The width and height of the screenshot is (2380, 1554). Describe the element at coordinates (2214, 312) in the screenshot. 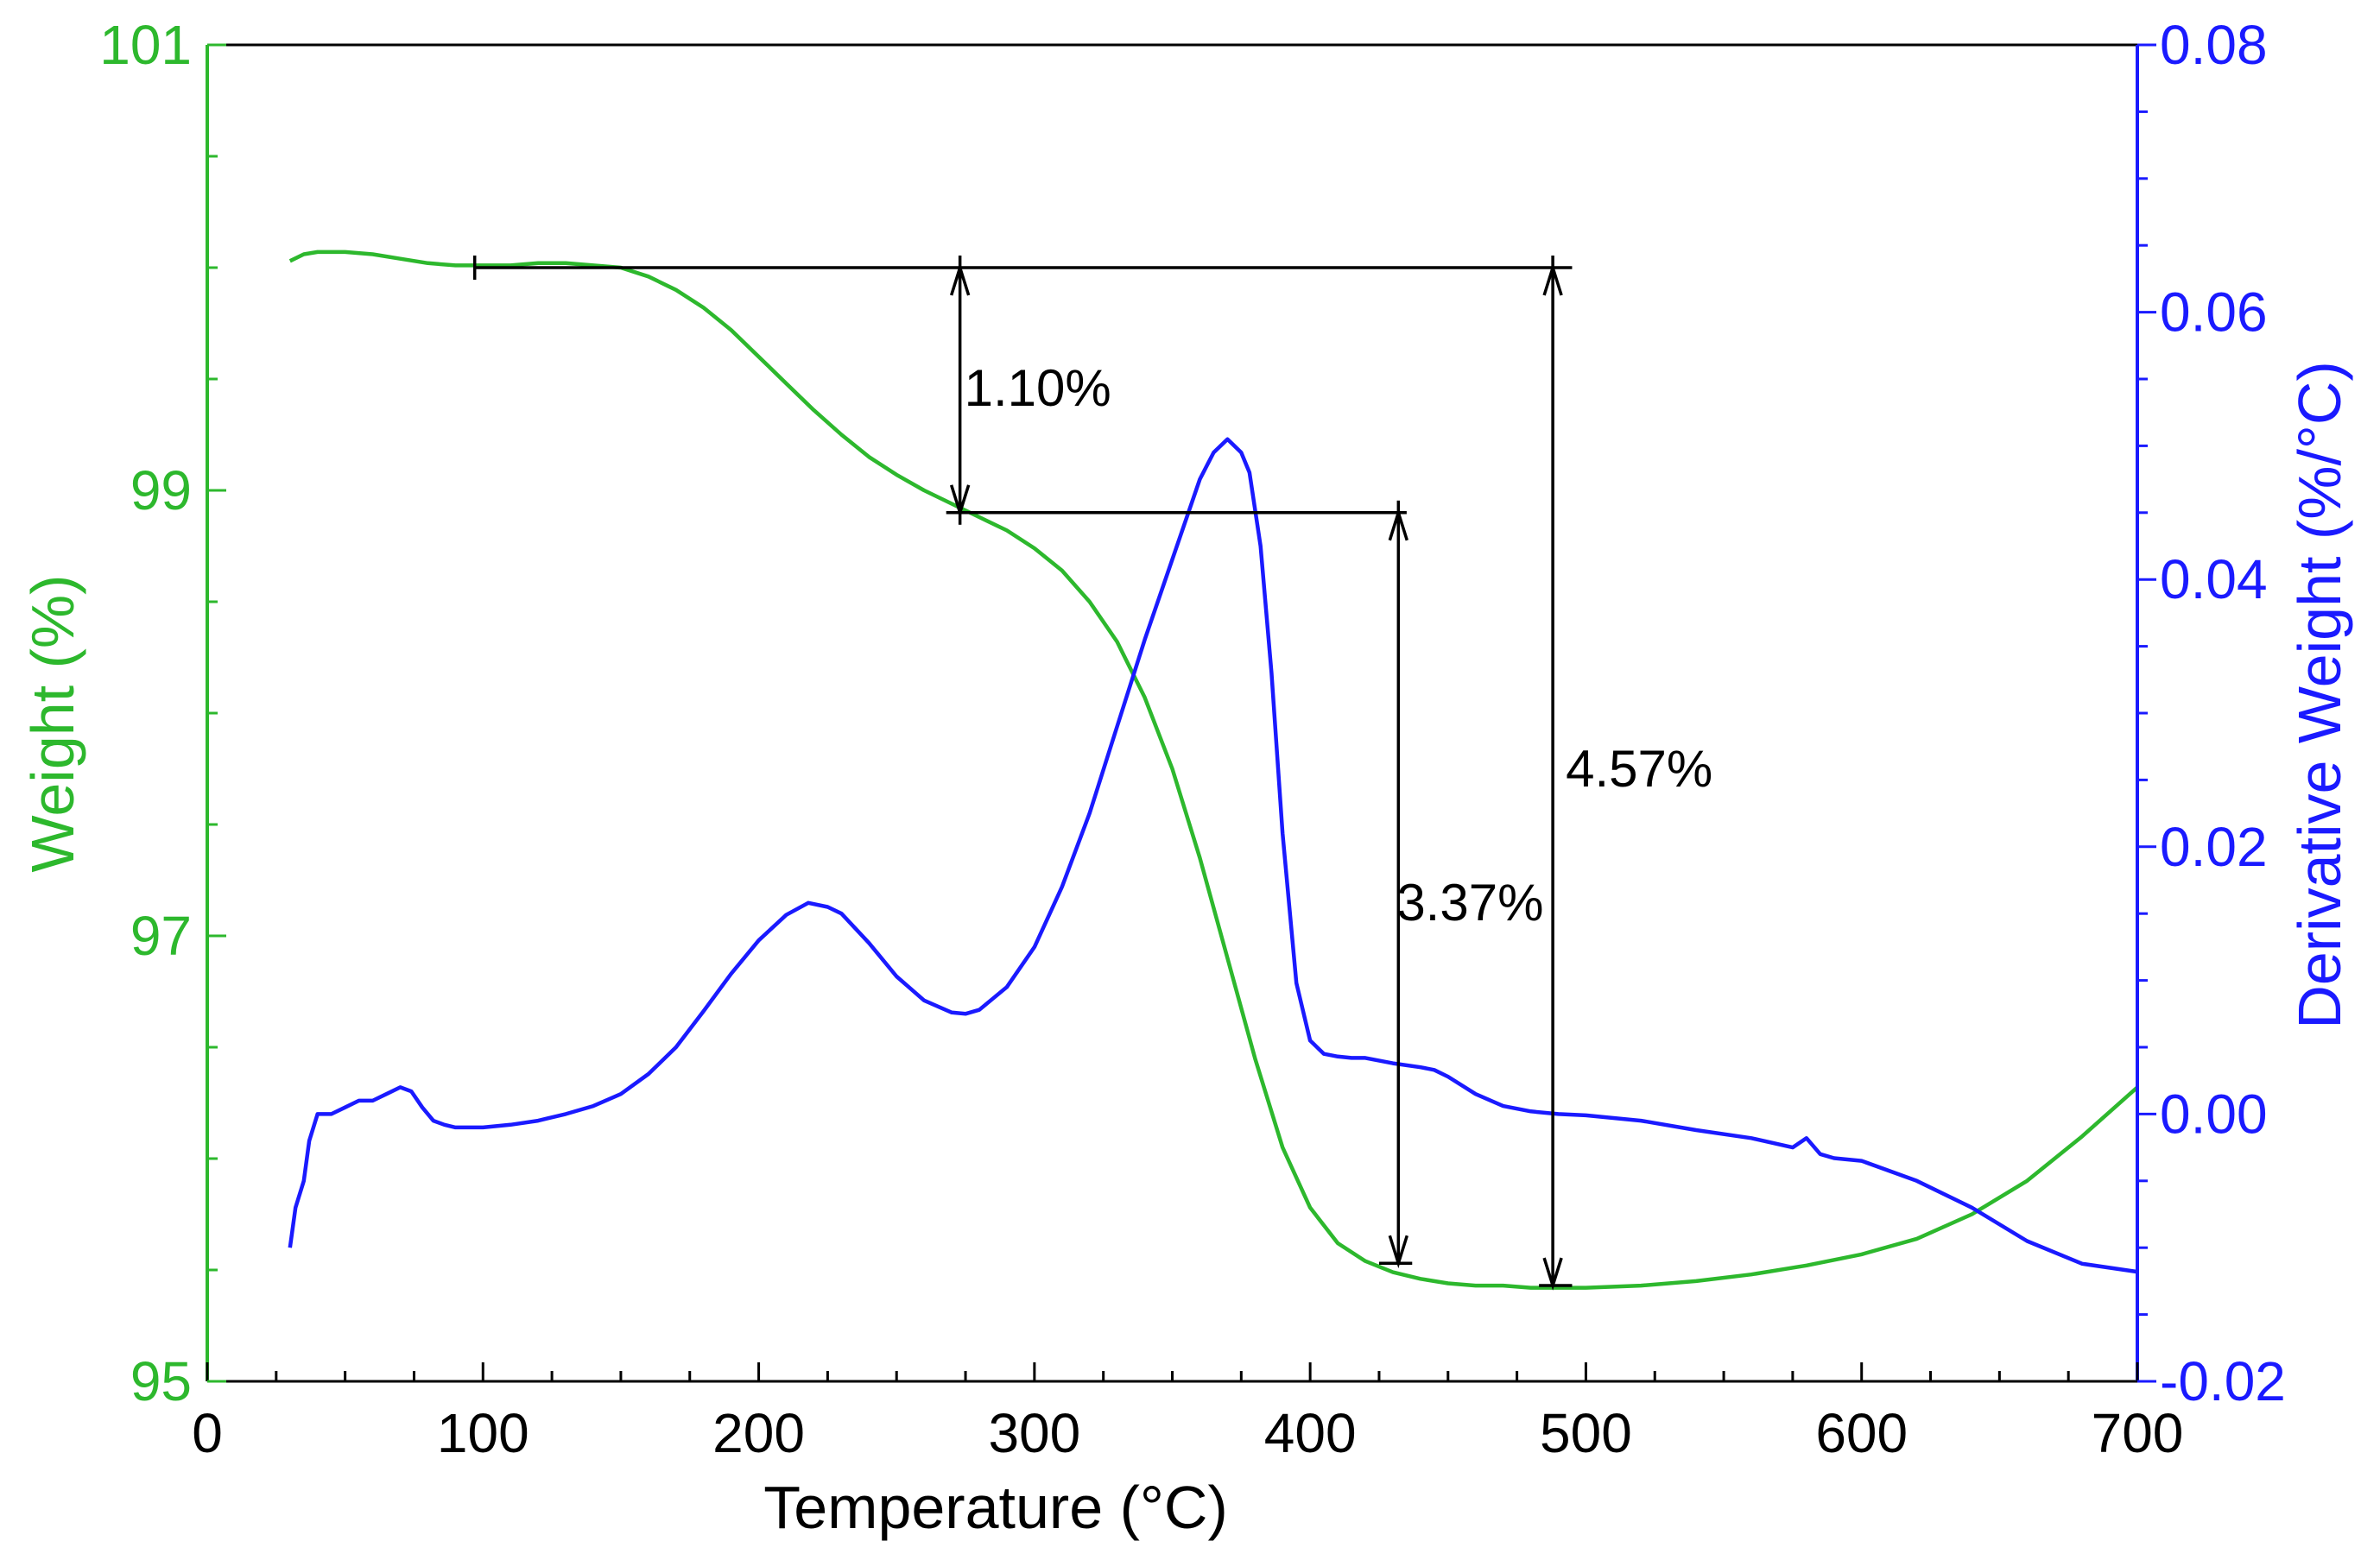

I see `y-right-tick-label: 0.06` at that location.